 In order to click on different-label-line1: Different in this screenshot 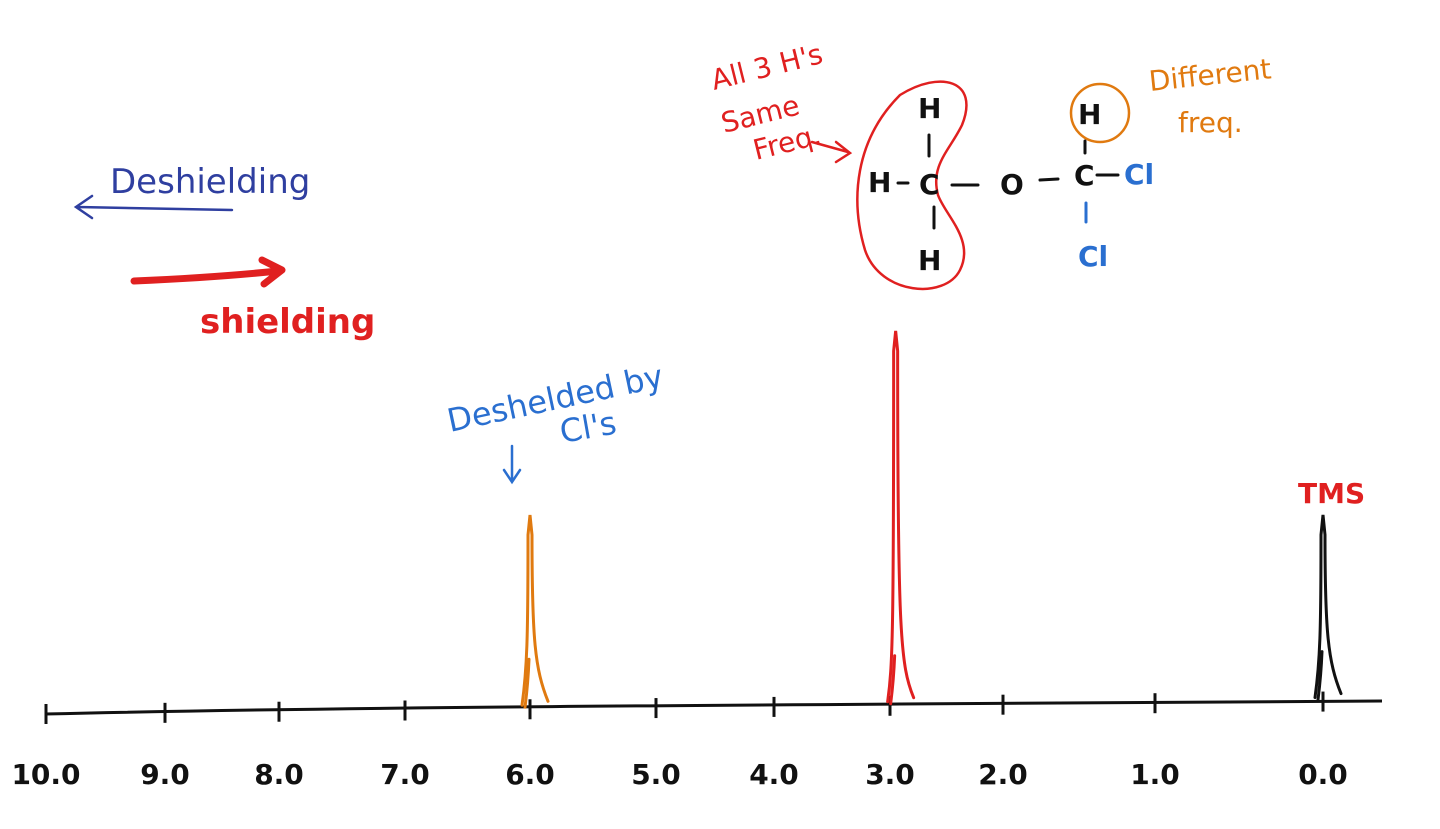, I will do `click(1210, 75)`.